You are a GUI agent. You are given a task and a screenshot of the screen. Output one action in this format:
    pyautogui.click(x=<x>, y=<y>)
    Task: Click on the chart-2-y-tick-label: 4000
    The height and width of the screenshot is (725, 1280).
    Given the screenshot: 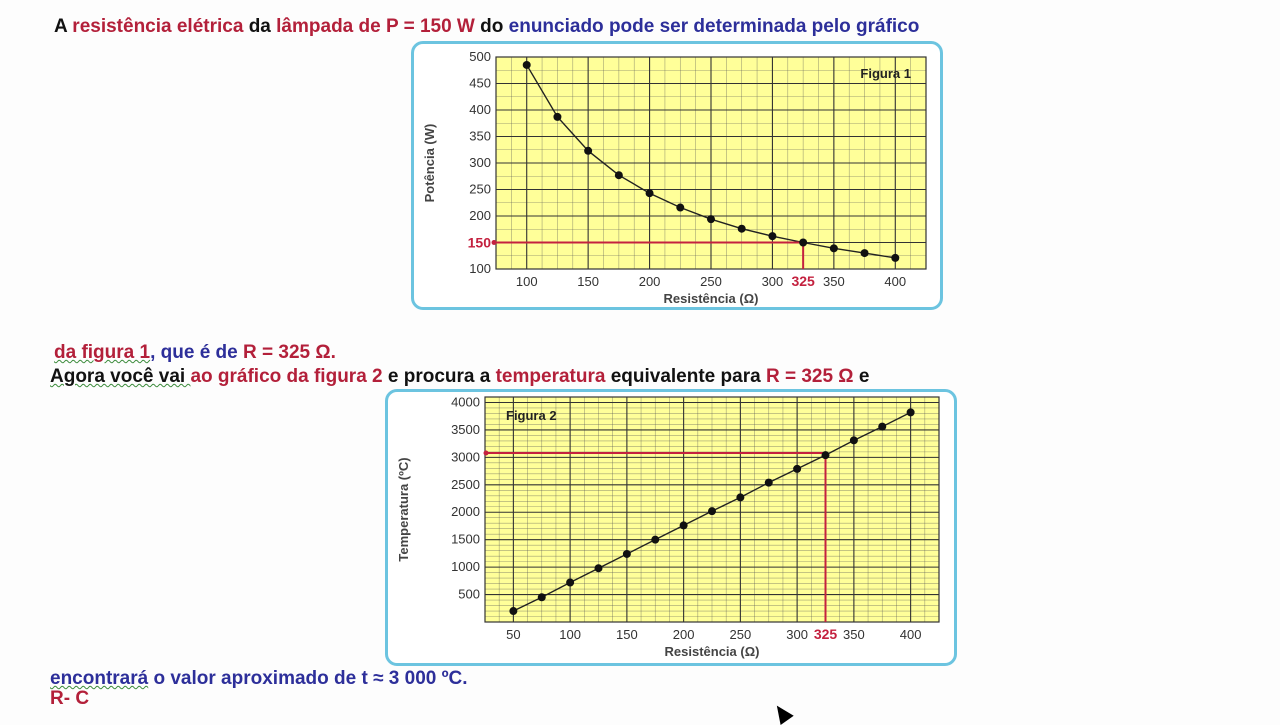 What is the action you would take?
    pyautogui.click(x=465, y=401)
    